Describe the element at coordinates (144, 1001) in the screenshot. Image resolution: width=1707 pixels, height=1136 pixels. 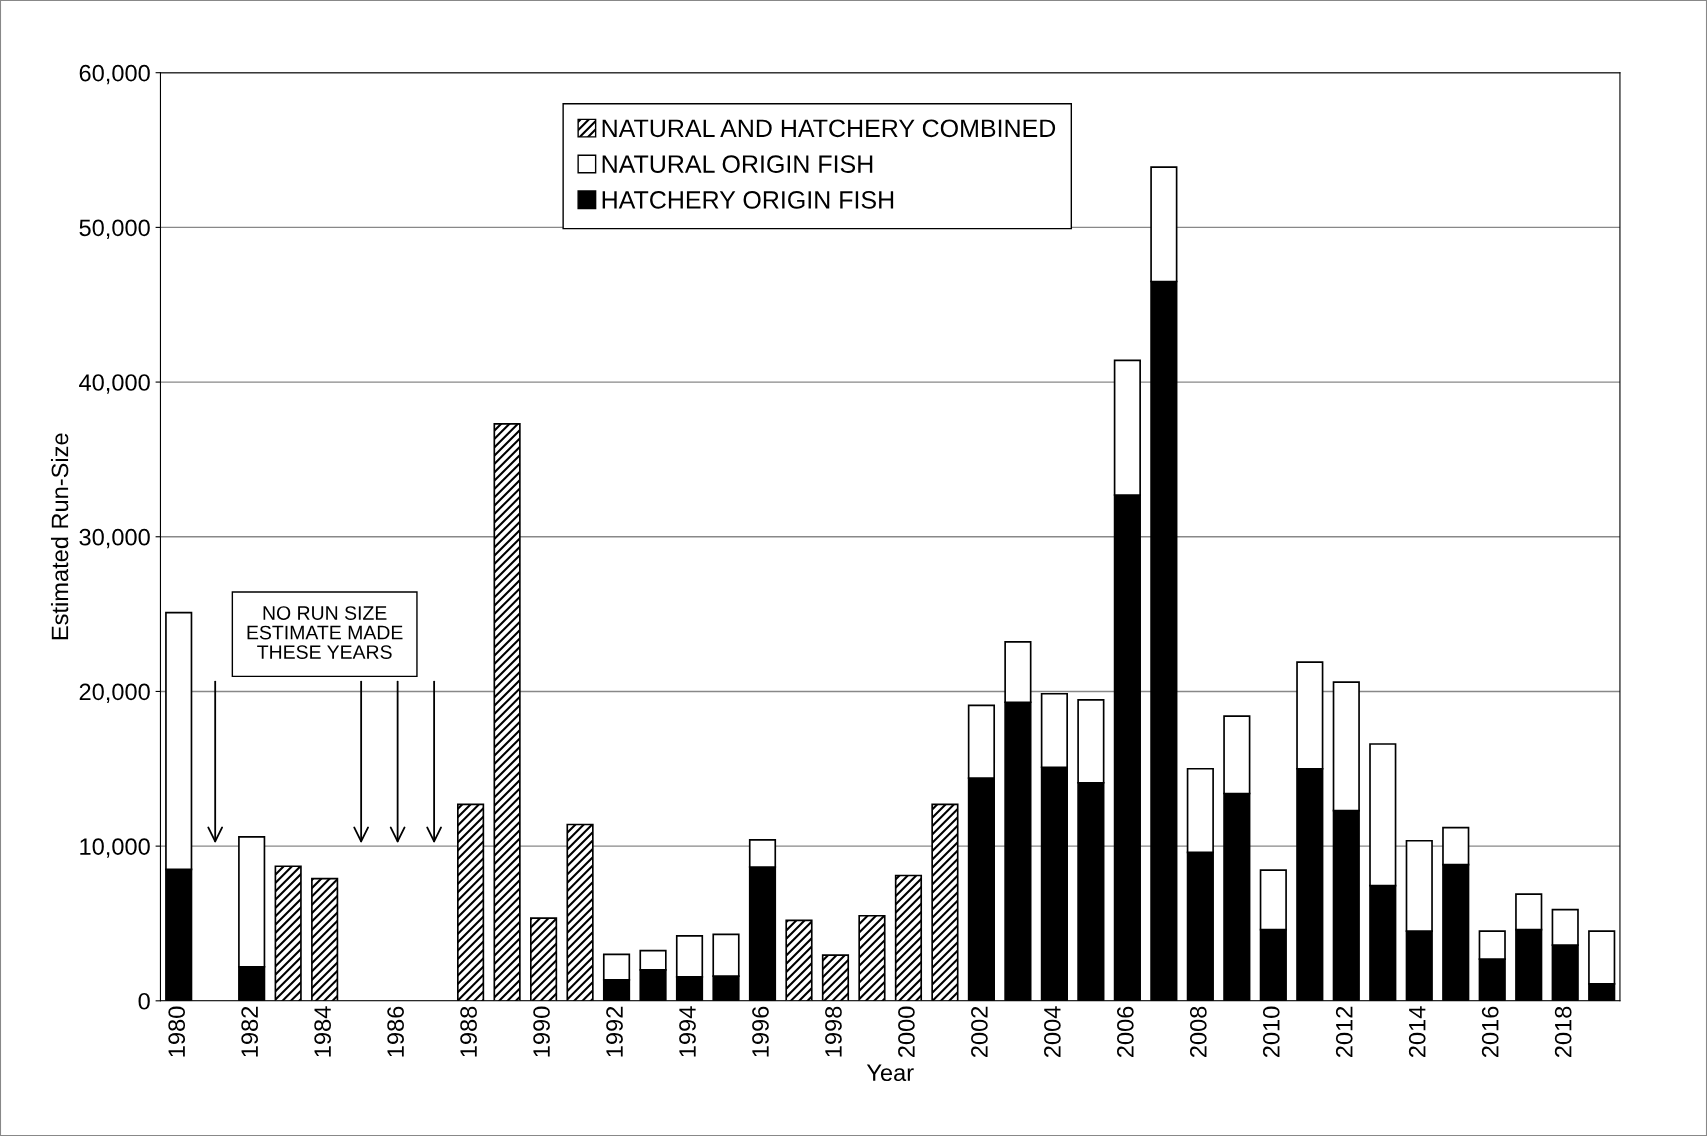
I see `y-tick-label: 0` at that location.